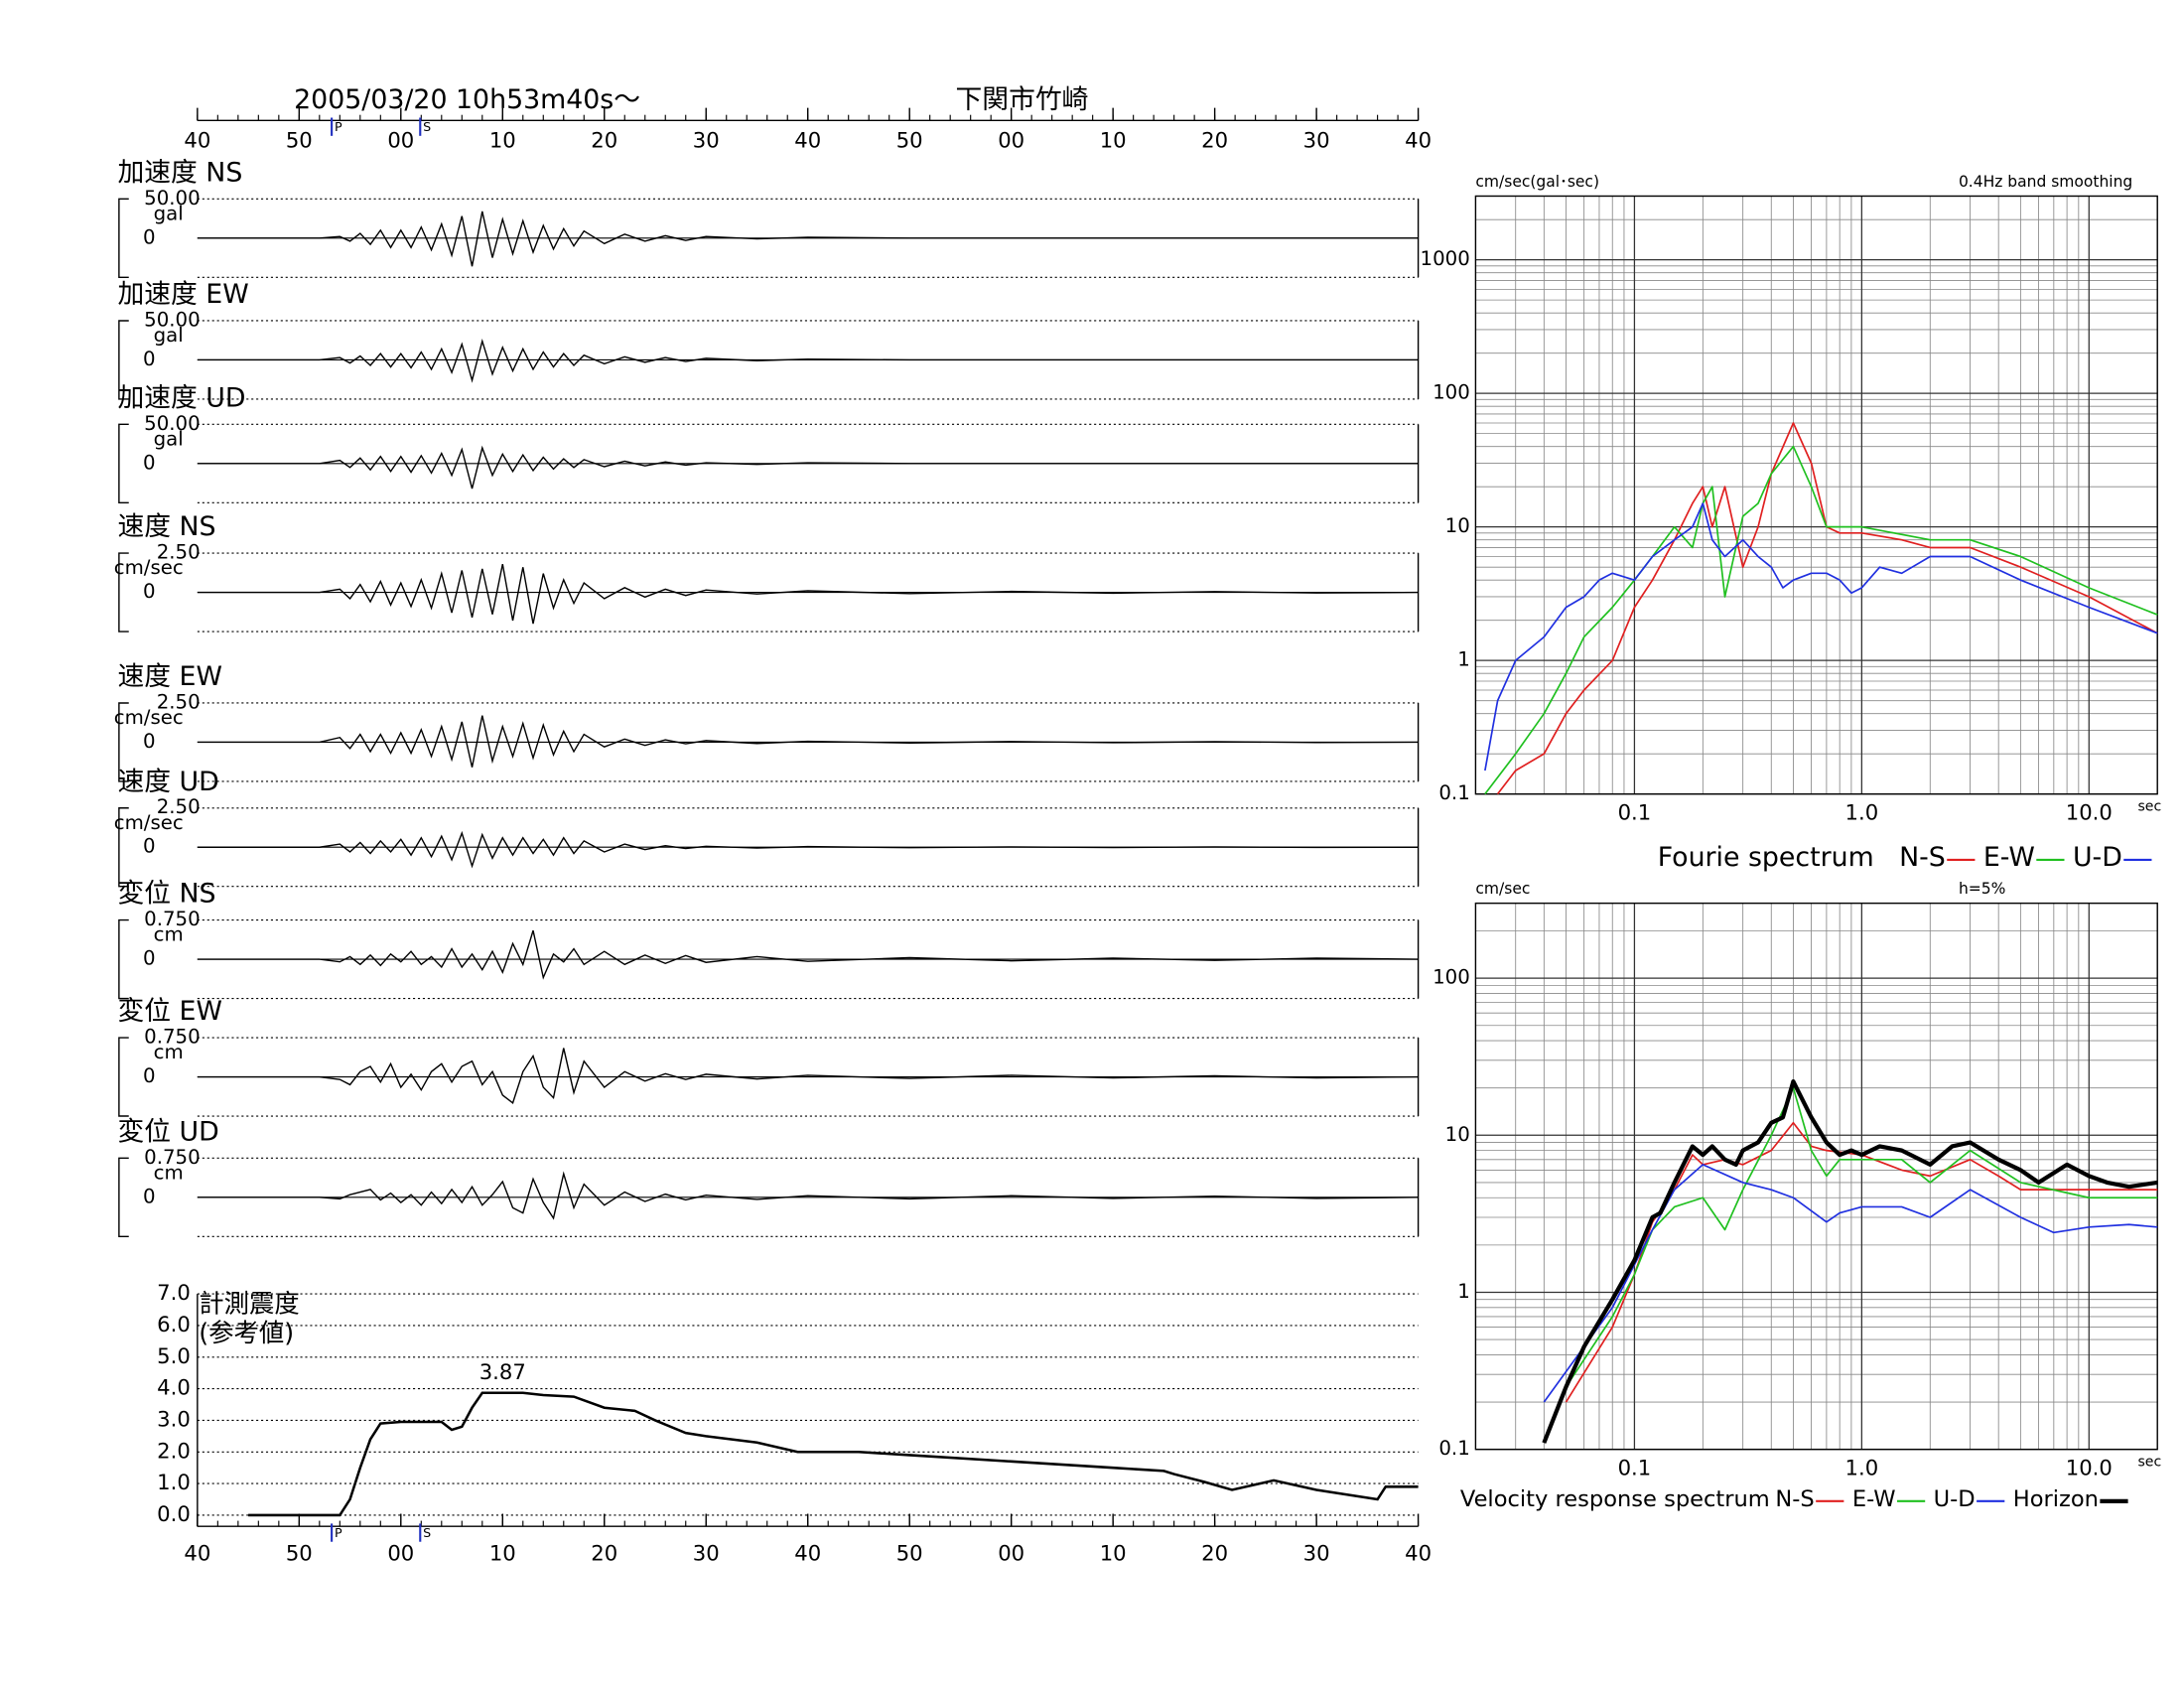 This screenshot has width=2184, height=1688. I want to click on annotation: h=5%, so click(1982, 889).